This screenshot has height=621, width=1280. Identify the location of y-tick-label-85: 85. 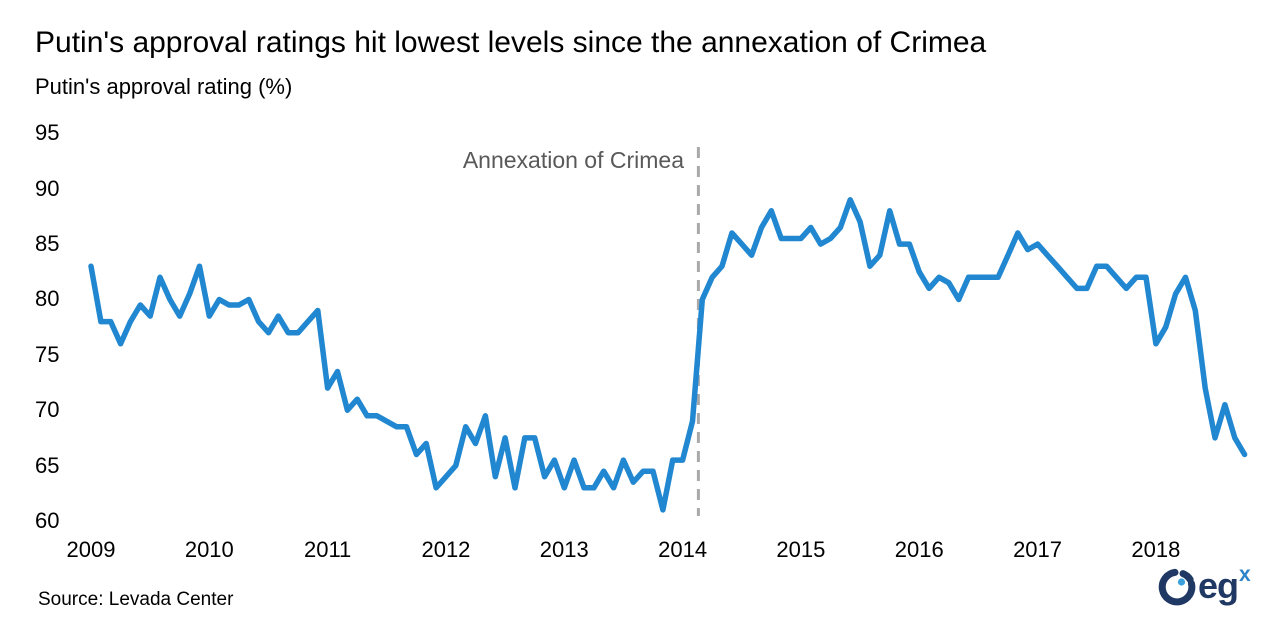
(47, 244).